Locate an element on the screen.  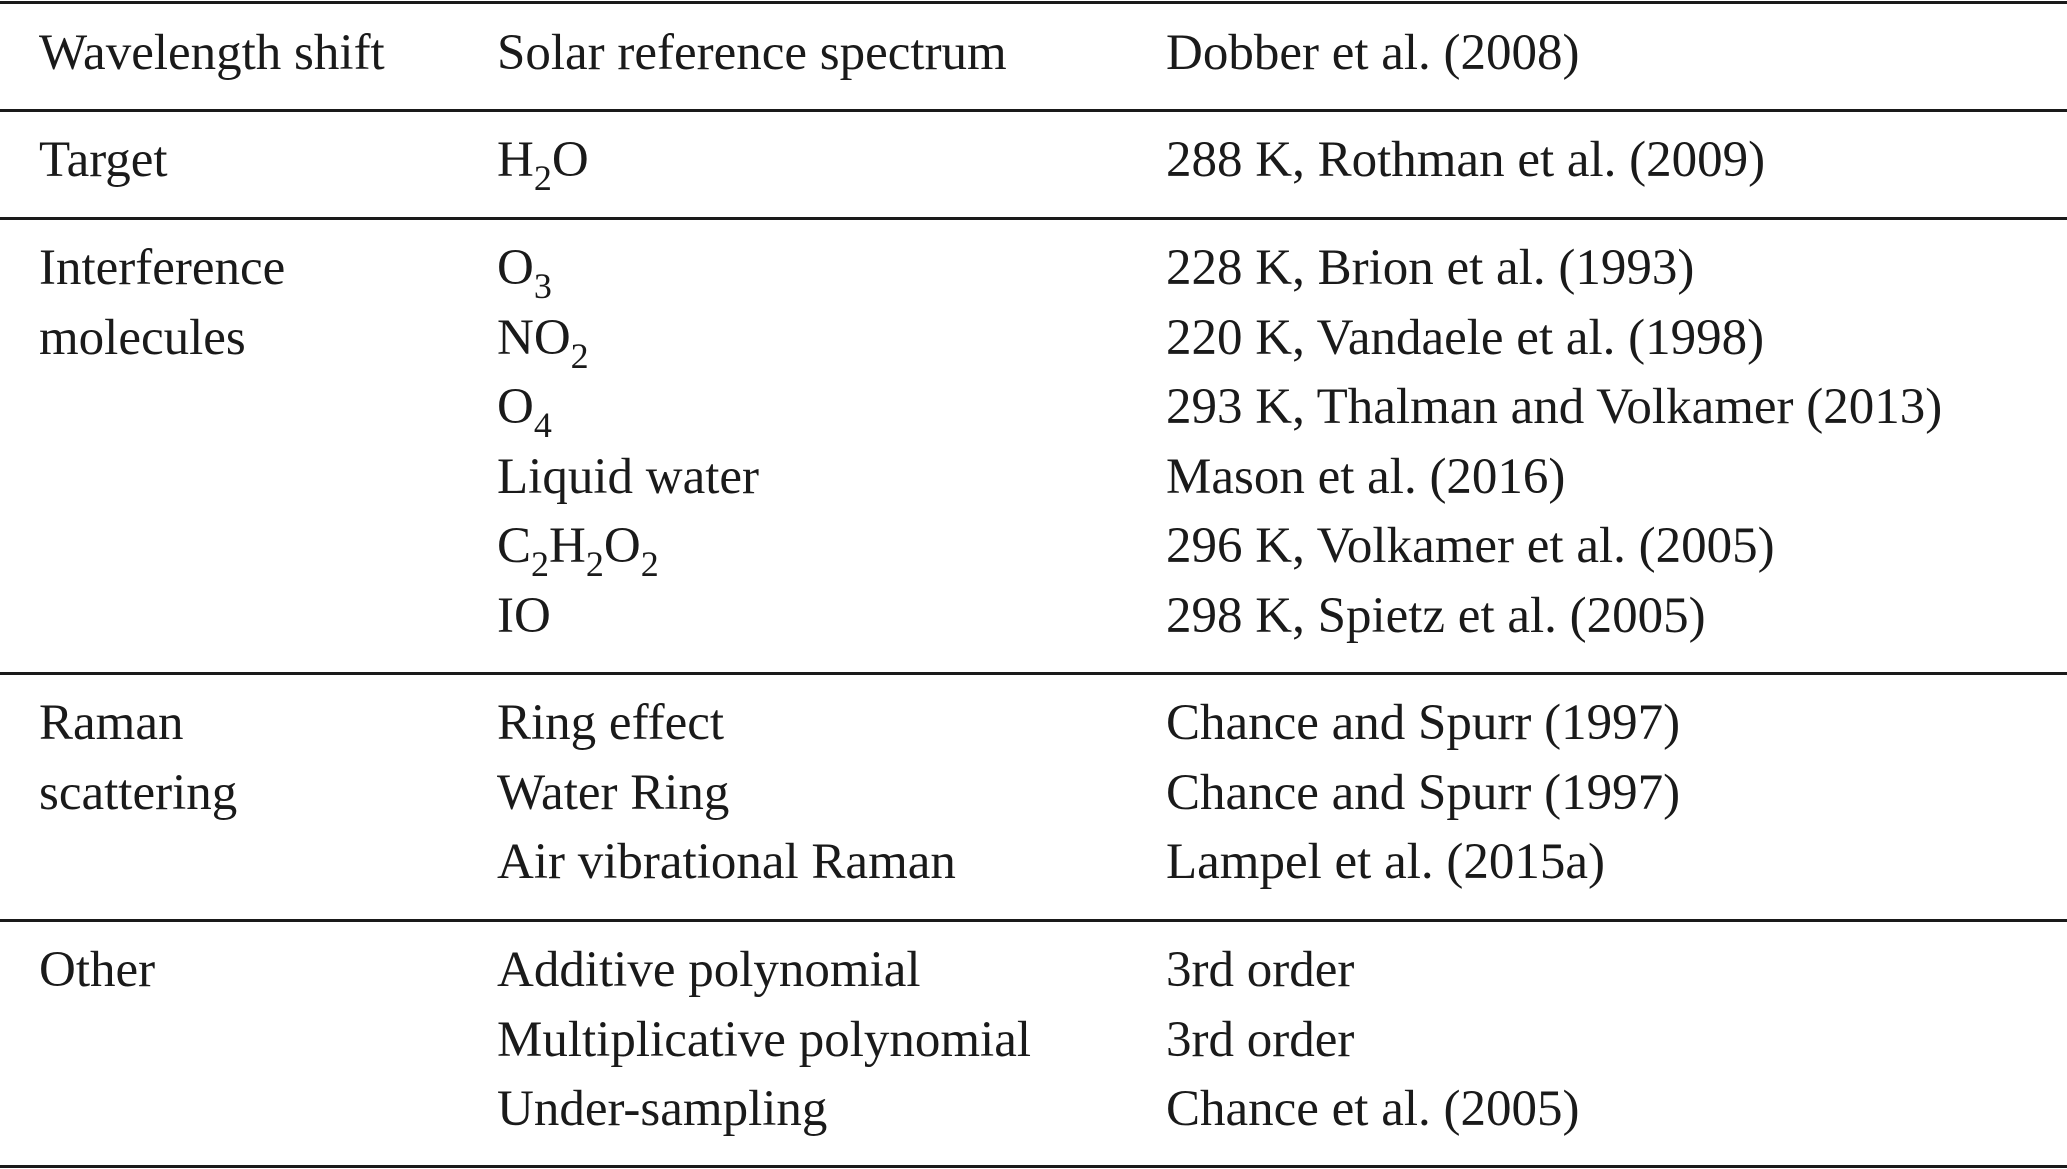
item-cell: H2O is located at coordinates (543, 161).